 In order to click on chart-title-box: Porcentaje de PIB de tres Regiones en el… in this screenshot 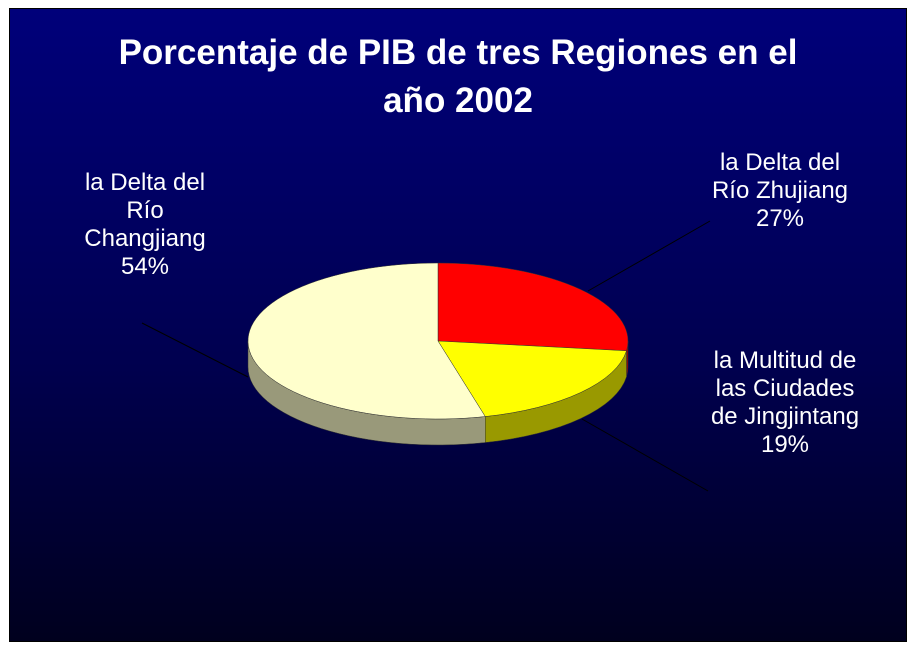, I will do `click(458, 77)`.